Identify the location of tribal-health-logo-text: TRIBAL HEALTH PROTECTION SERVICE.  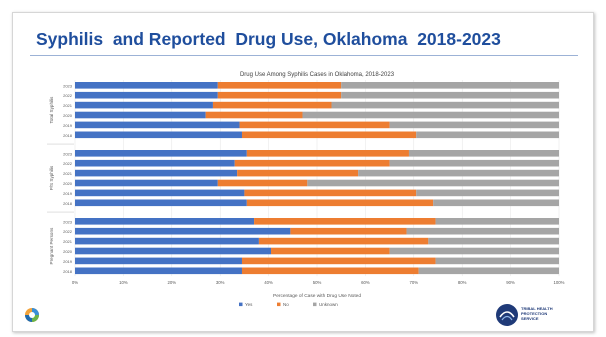
(537, 313).